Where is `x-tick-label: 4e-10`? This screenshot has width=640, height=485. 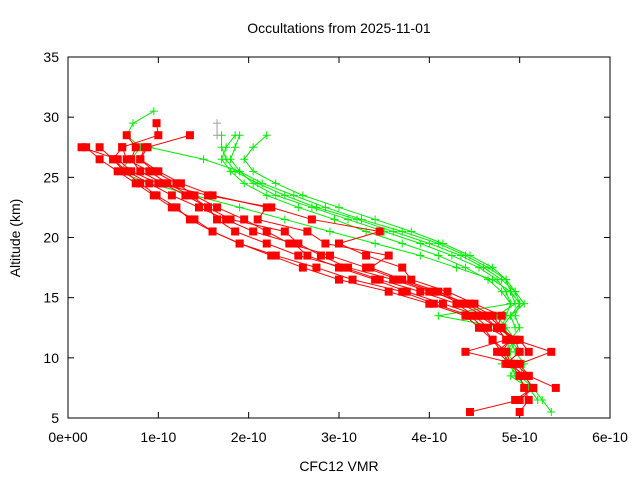
x-tick-label: 4e-10 is located at coordinates (429, 437).